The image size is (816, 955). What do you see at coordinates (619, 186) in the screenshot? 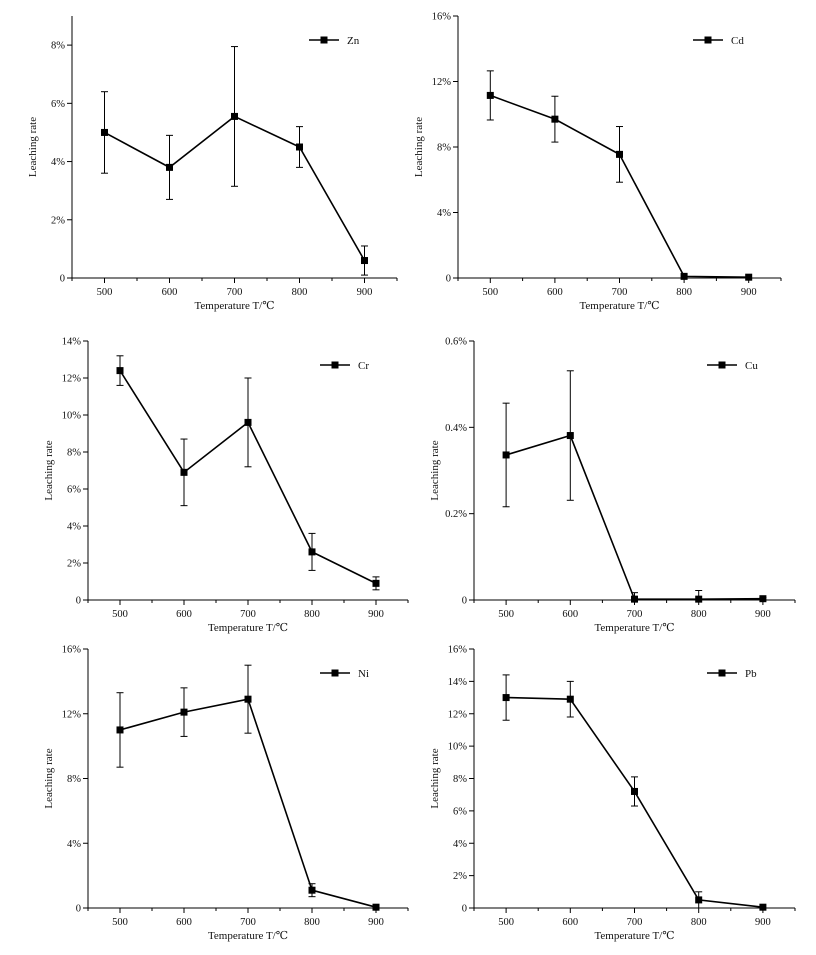
I see `series-line` at bounding box center [619, 186].